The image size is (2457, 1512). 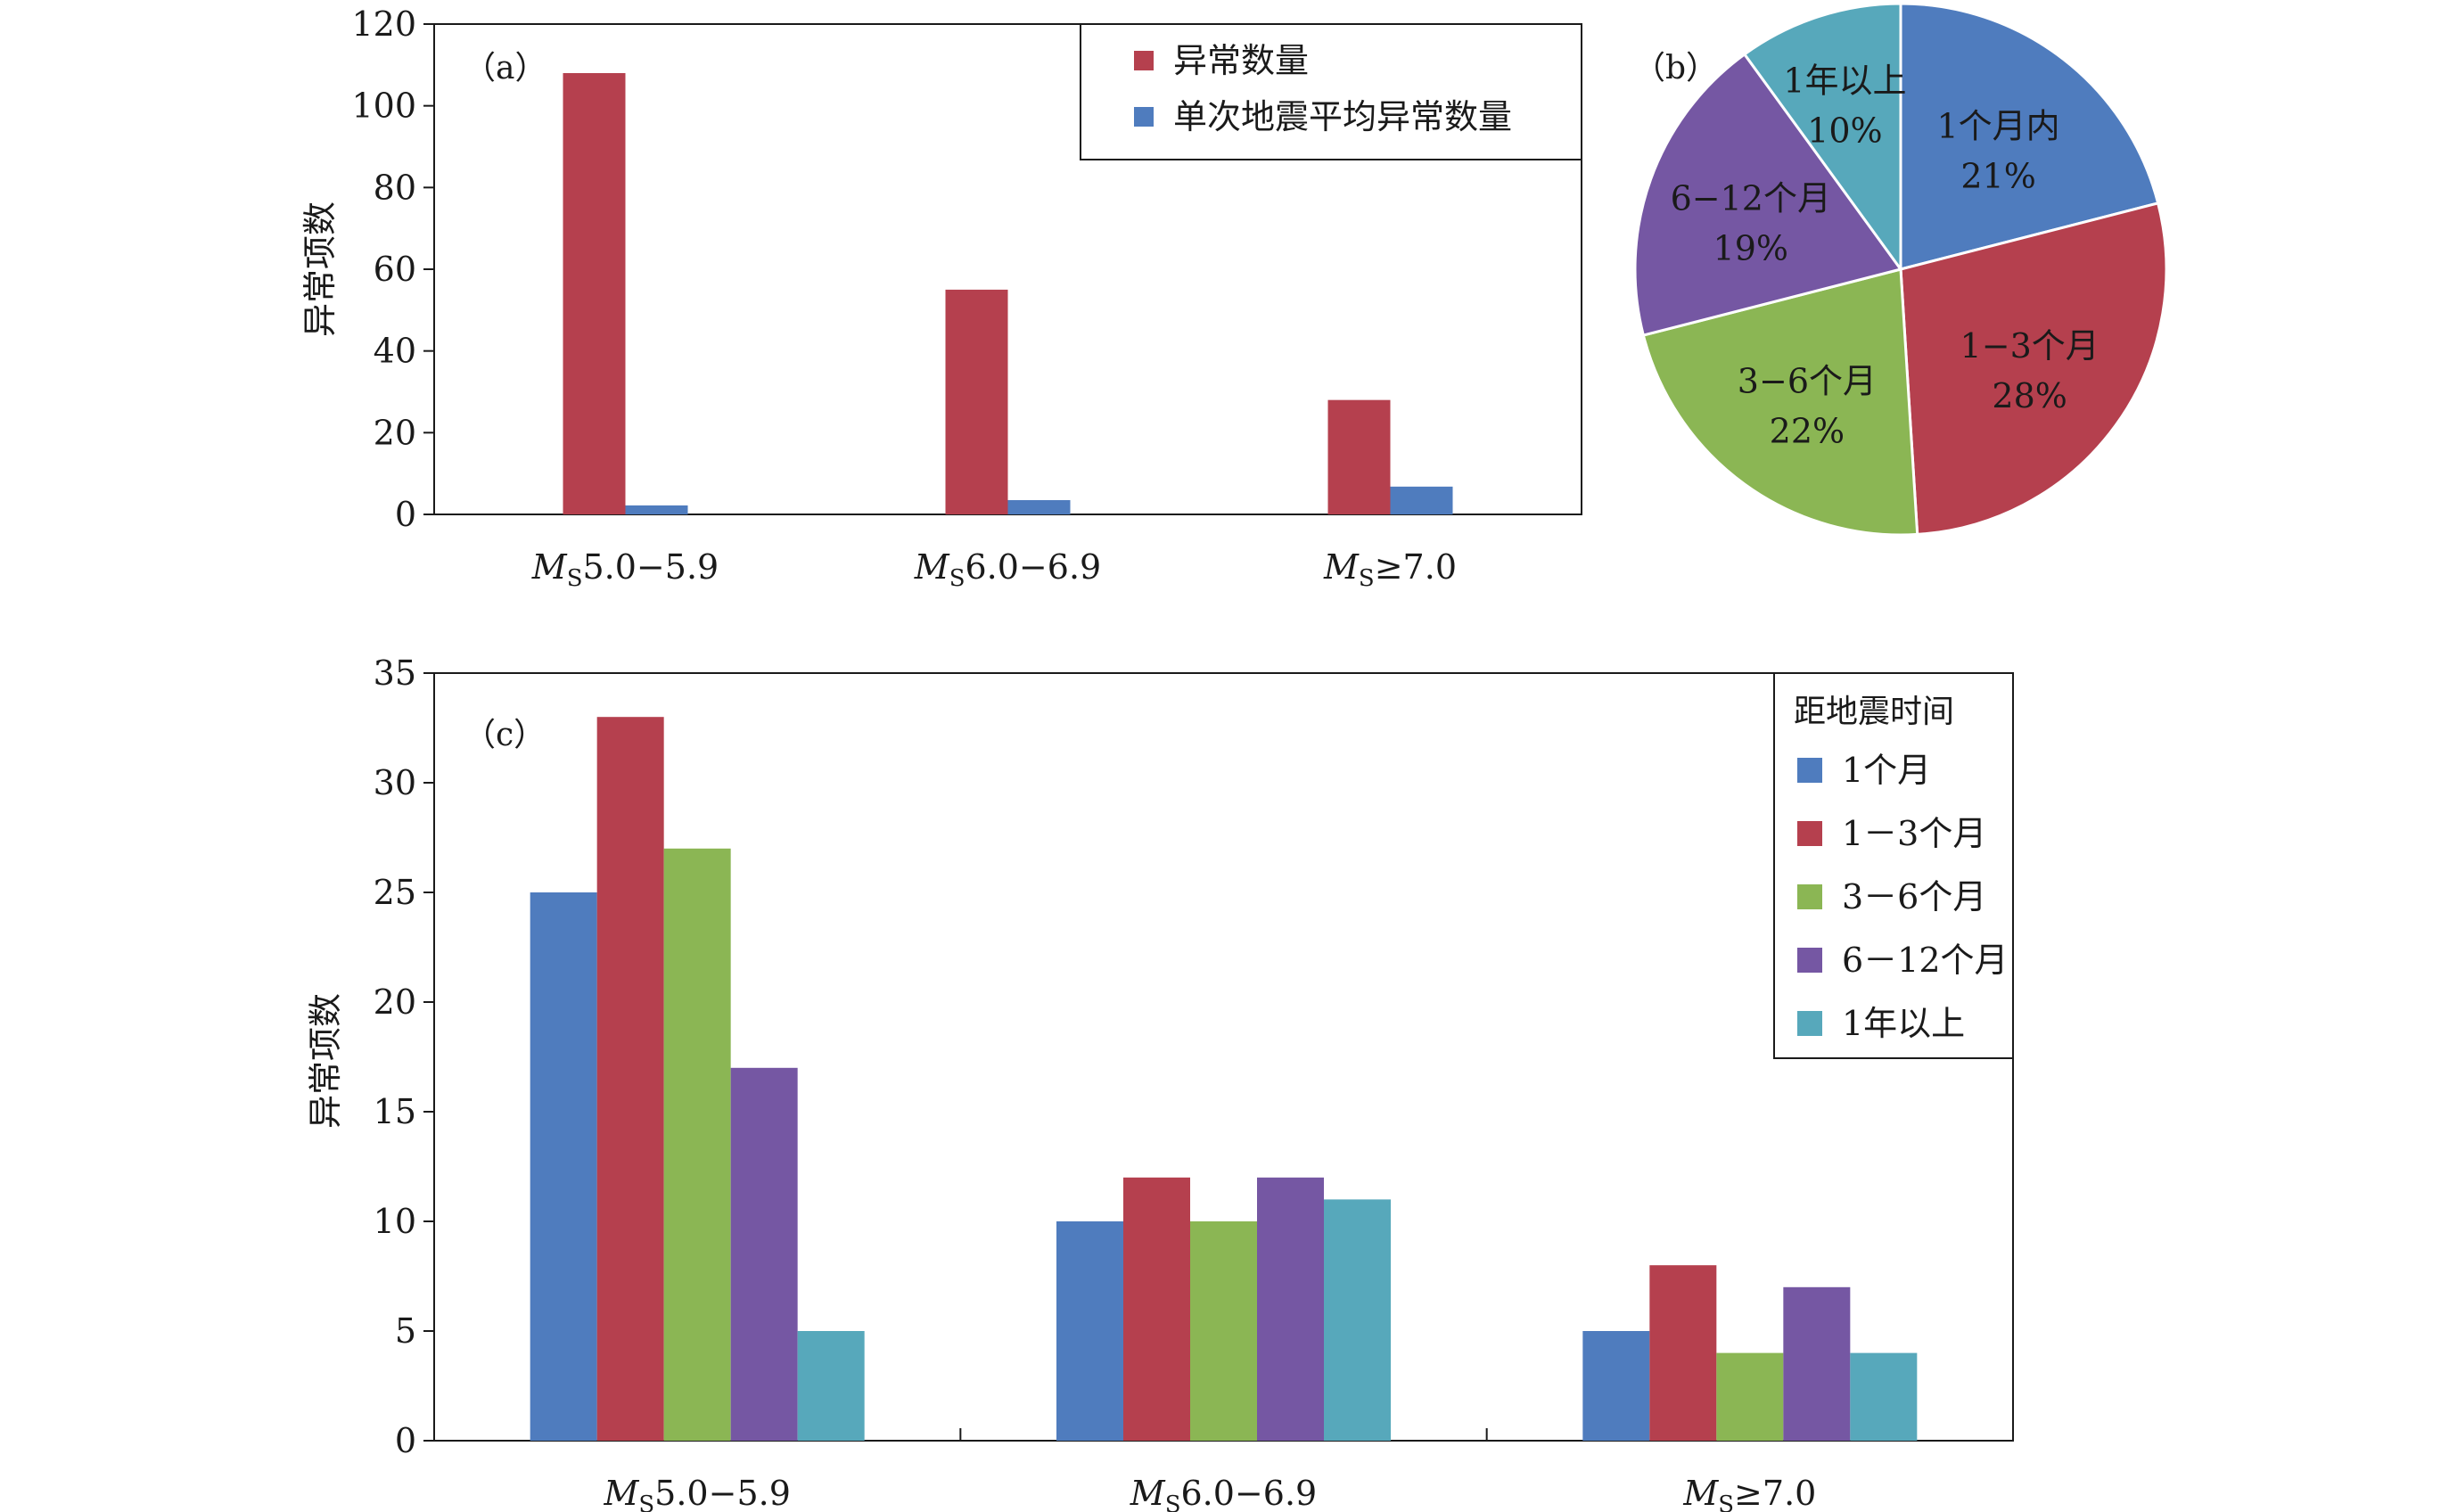 What do you see at coordinates (320, 269) in the screenshot?
I see `panel-a-y-axis-label: 异常项数` at bounding box center [320, 269].